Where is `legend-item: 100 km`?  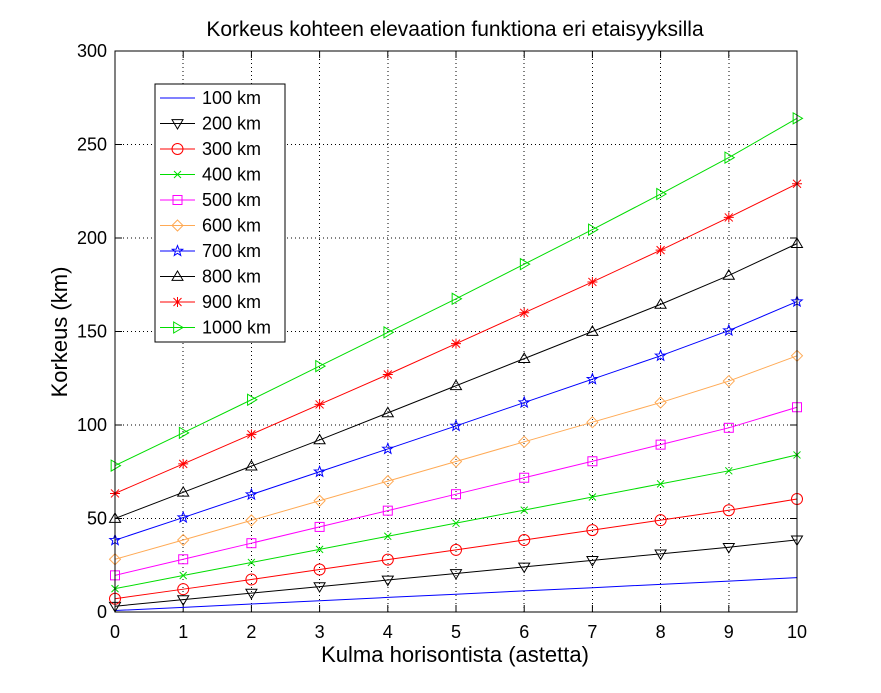 legend-item: 100 km is located at coordinates (210, 98).